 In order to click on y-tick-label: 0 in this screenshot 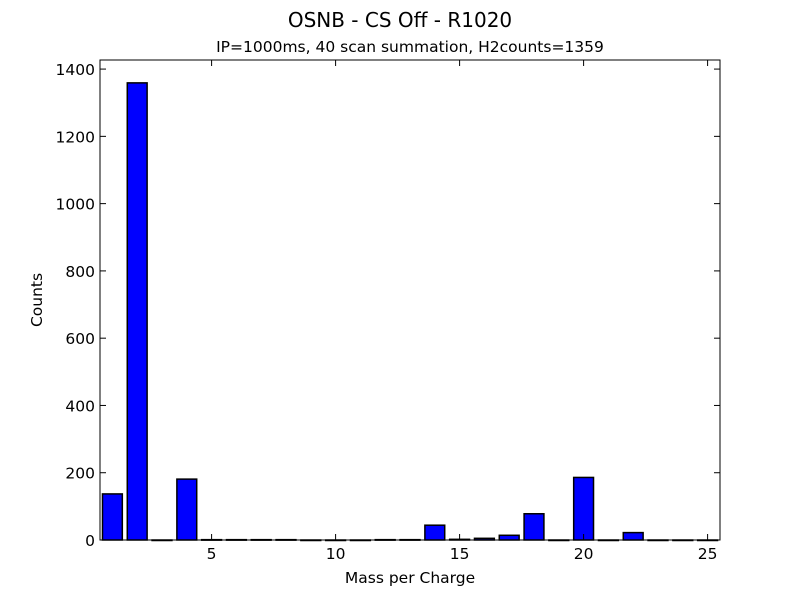, I will do `click(90, 541)`.